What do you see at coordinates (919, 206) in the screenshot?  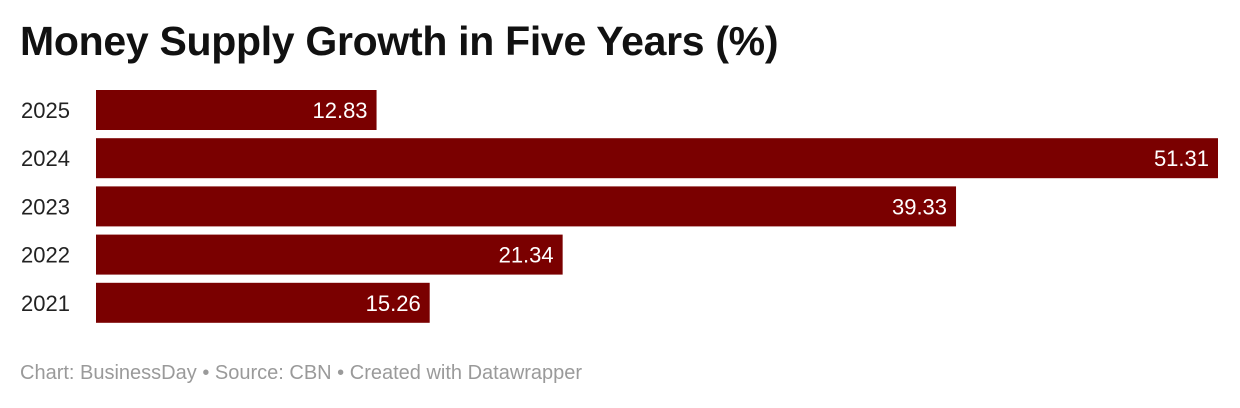 I see `bar-value-label: 39.33` at bounding box center [919, 206].